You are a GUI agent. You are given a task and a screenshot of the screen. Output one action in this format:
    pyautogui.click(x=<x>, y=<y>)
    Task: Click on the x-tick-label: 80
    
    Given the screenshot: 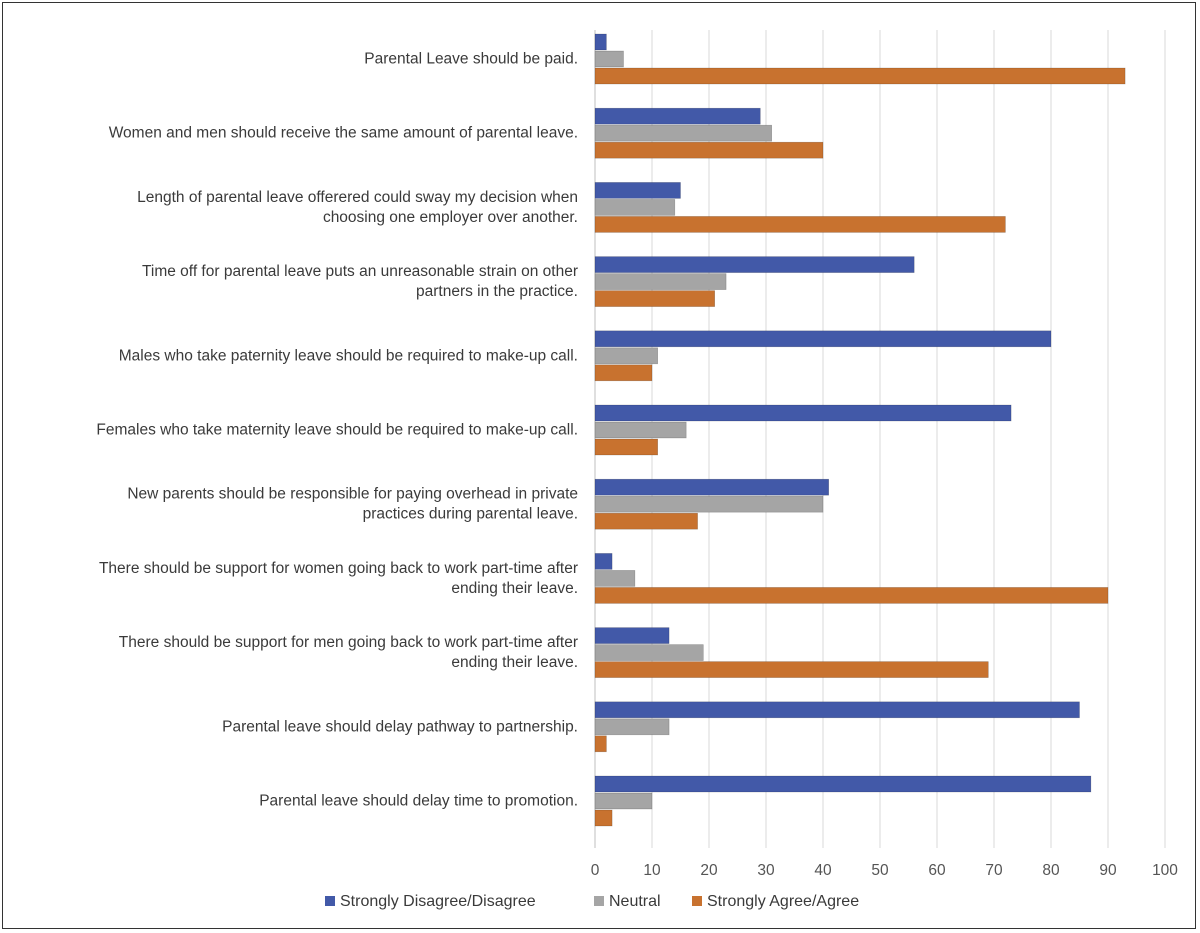 What is the action you would take?
    pyautogui.click(x=1051, y=870)
    